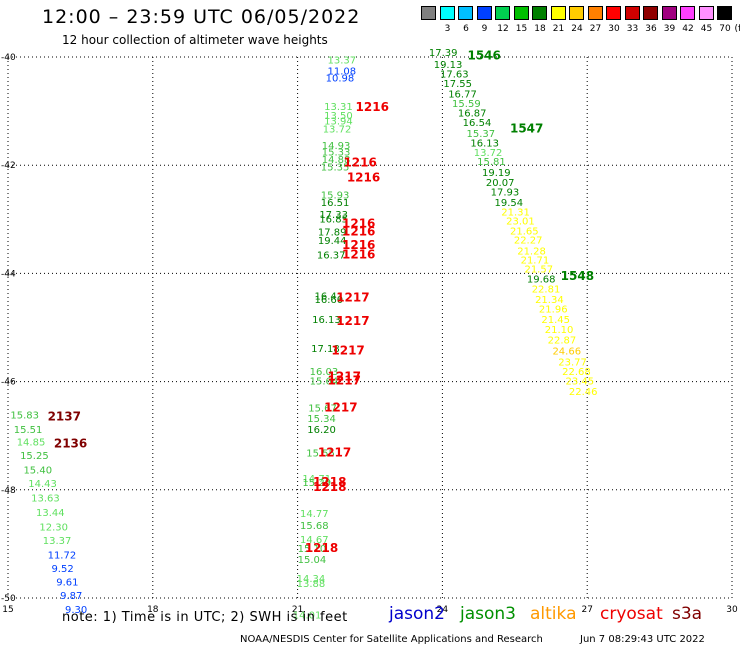 The height and width of the screenshot is (650, 740). Describe the element at coordinates (562, 341) in the screenshot. I see `wave-height-value: 22.87` at that location.